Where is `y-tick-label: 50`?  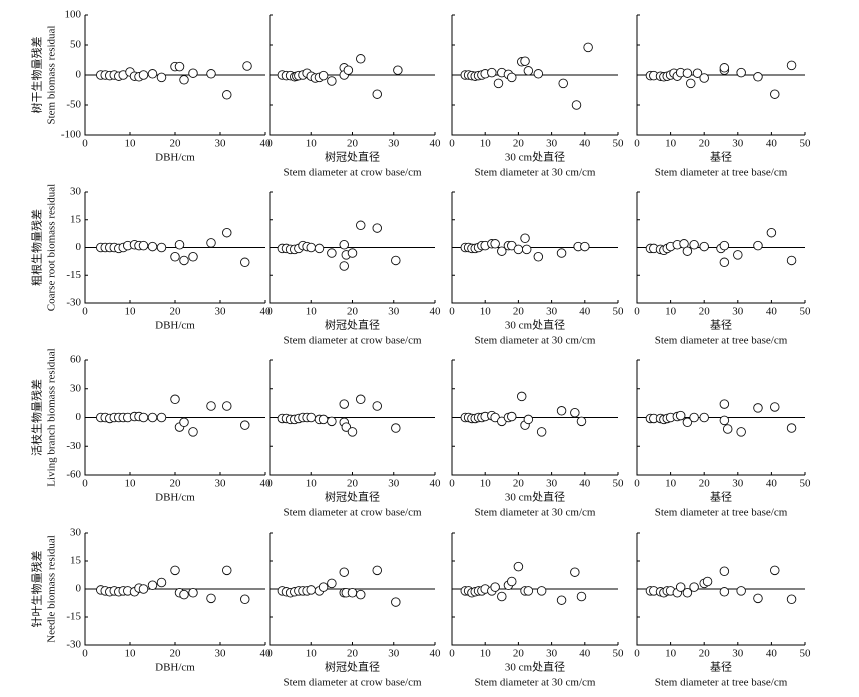
y-tick-label: 50 is located at coordinates (76, 45).